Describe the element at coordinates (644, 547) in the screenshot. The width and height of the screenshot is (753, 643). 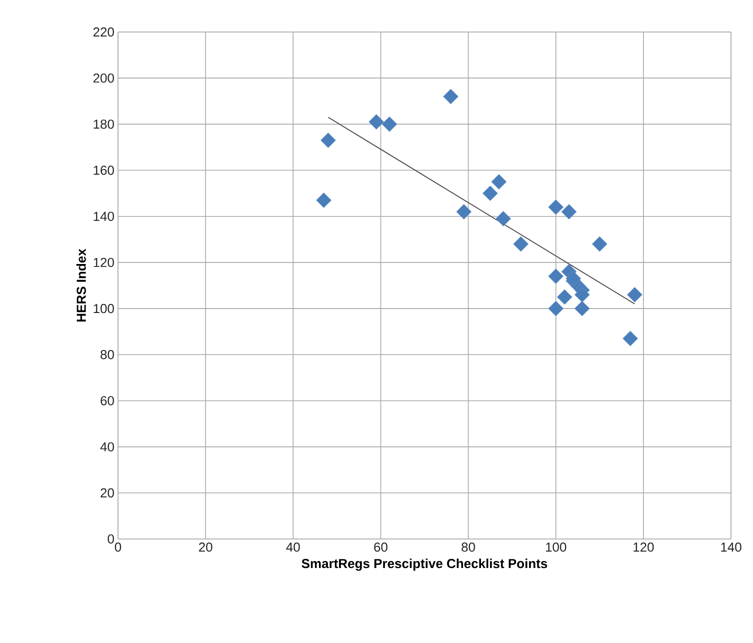
I see `x-tick-label: 120` at that location.